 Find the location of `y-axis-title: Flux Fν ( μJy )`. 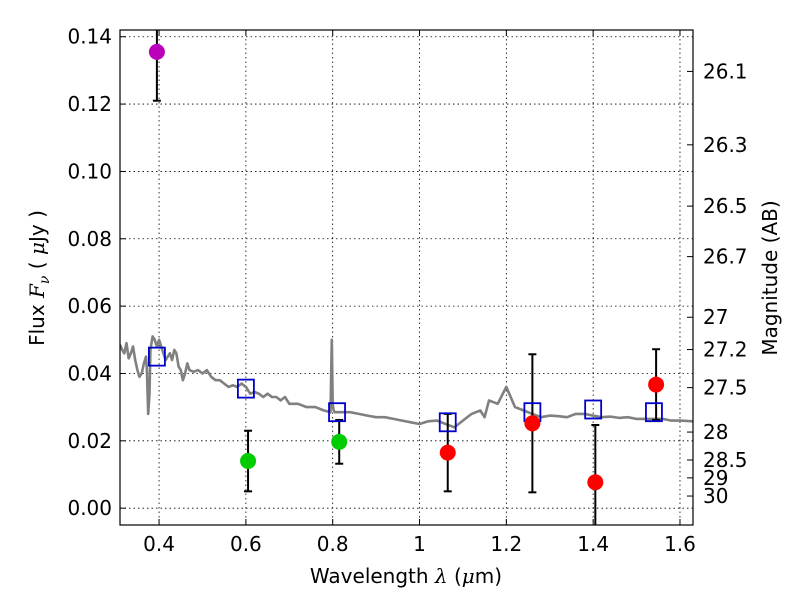

y-axis-title: Flux Fν ( μJy ) is located at coordinates (39, 278).